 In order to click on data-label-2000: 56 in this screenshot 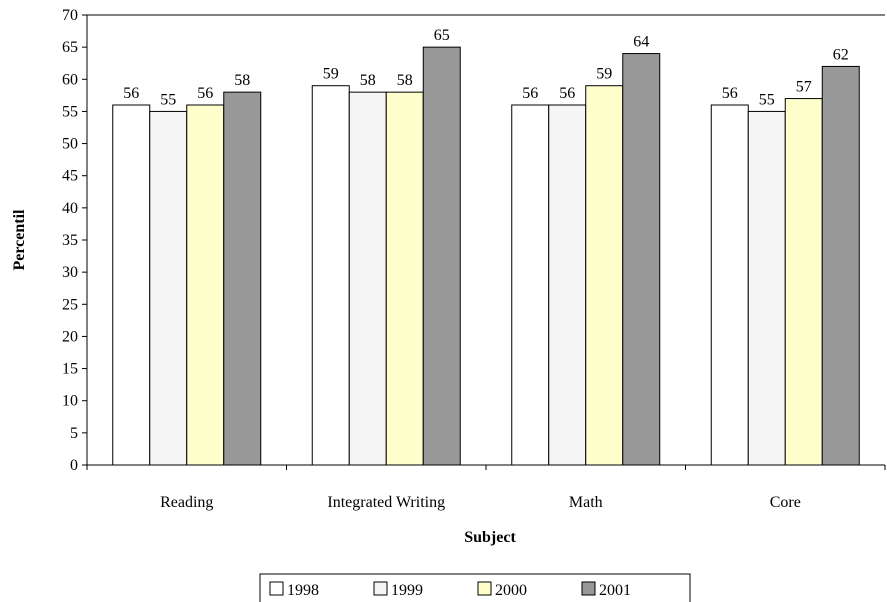, I will do `click(205, 93)`.